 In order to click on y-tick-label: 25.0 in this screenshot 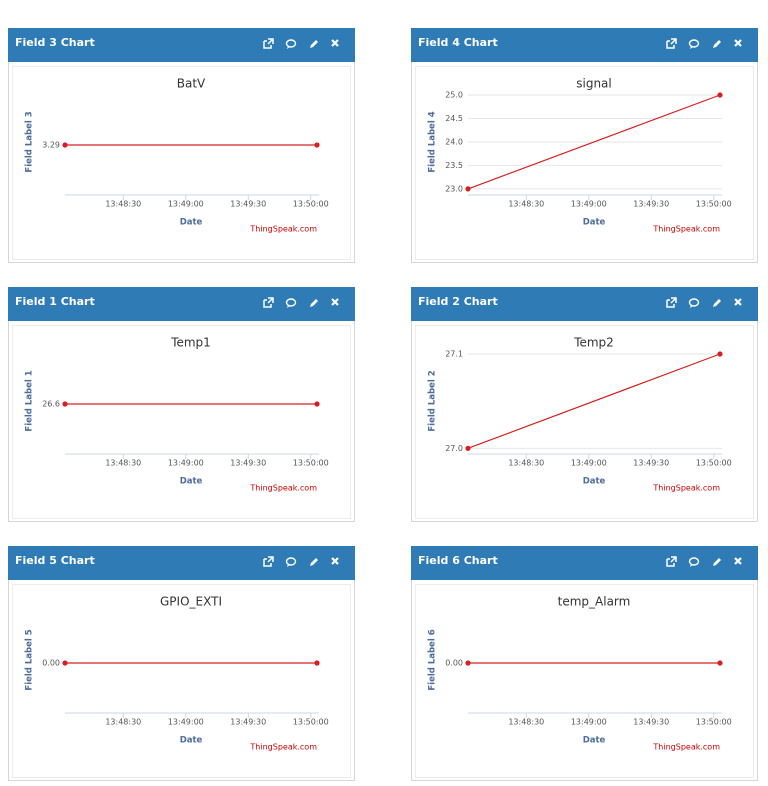, I will do `click(454, 95)`.